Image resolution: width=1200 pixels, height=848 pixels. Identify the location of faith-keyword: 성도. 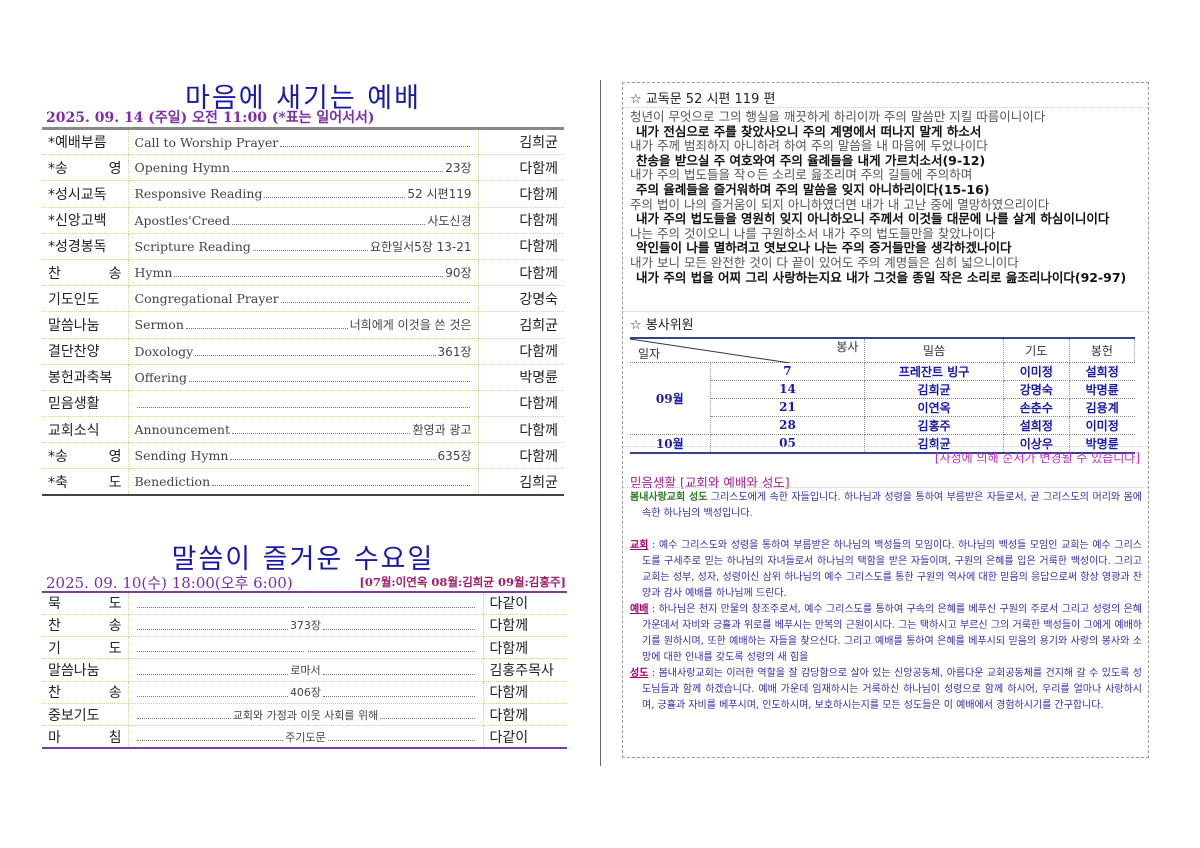
(639, 673).